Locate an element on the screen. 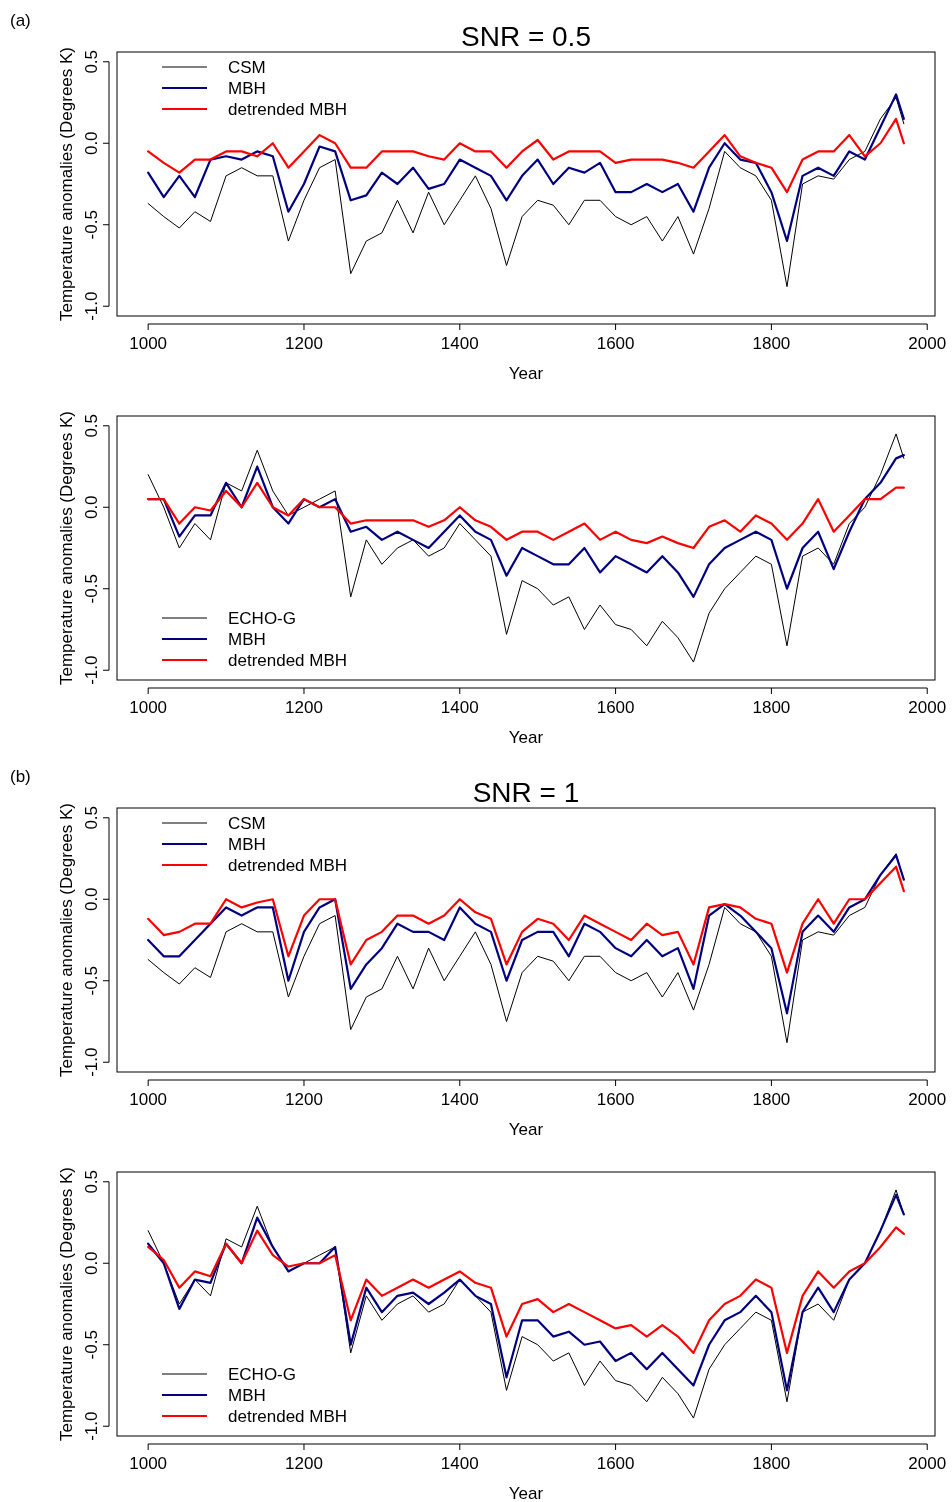  text: (b) is located at coordinates (20, 776).